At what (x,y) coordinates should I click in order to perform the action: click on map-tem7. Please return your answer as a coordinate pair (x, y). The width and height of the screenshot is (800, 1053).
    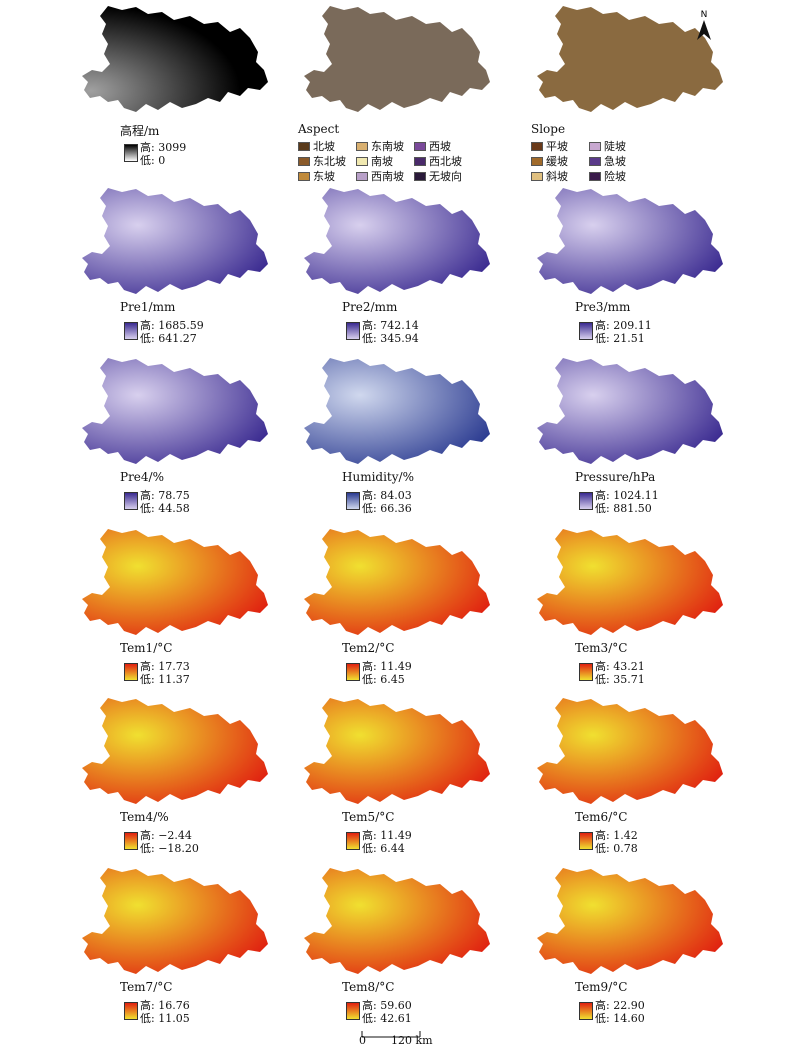
    Looking at the image, I should click on (175, 921).